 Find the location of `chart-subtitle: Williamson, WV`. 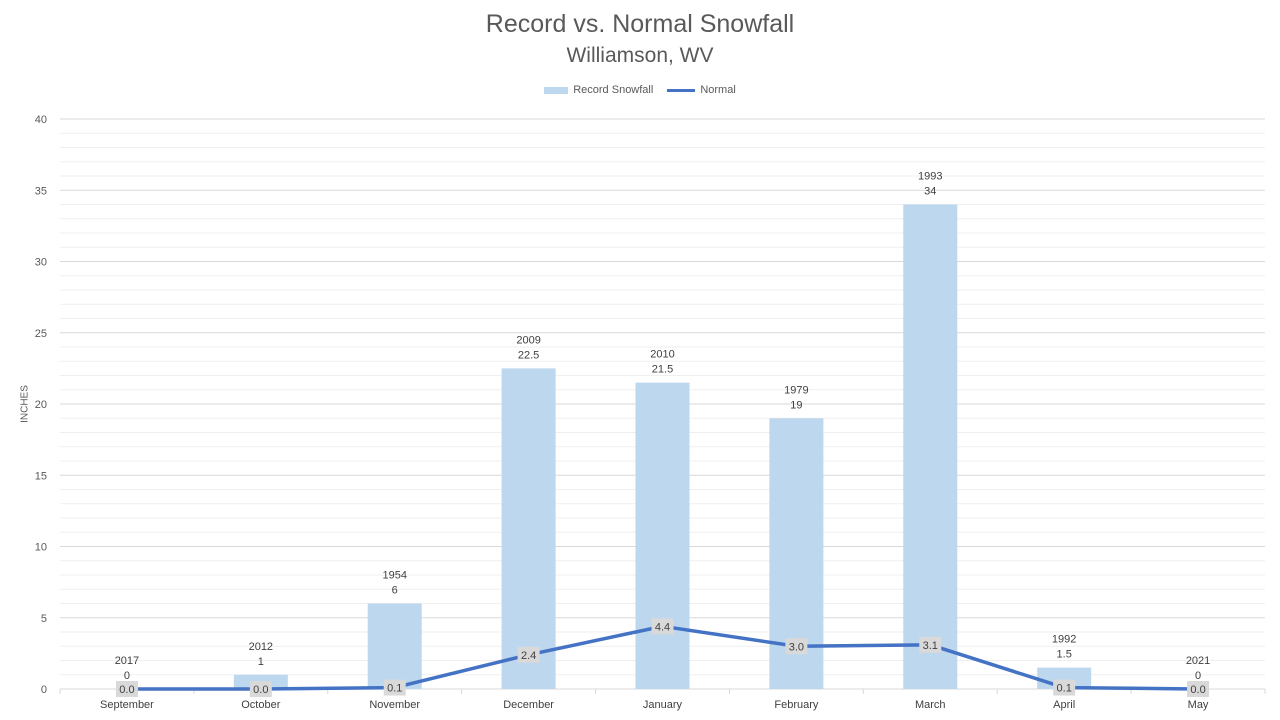

chart-subtitle: Williamson, WV is located at coordinates (640, 55).